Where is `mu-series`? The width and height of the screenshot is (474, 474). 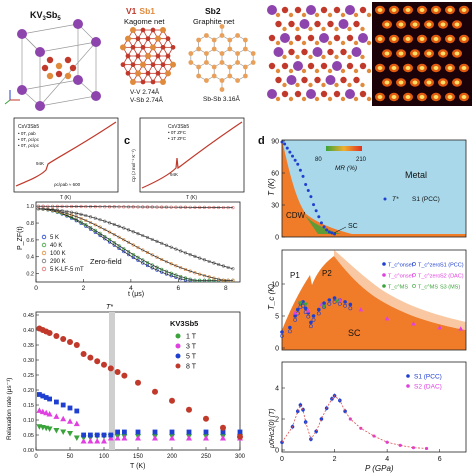
mu-series is located at coordinates (135, 243).